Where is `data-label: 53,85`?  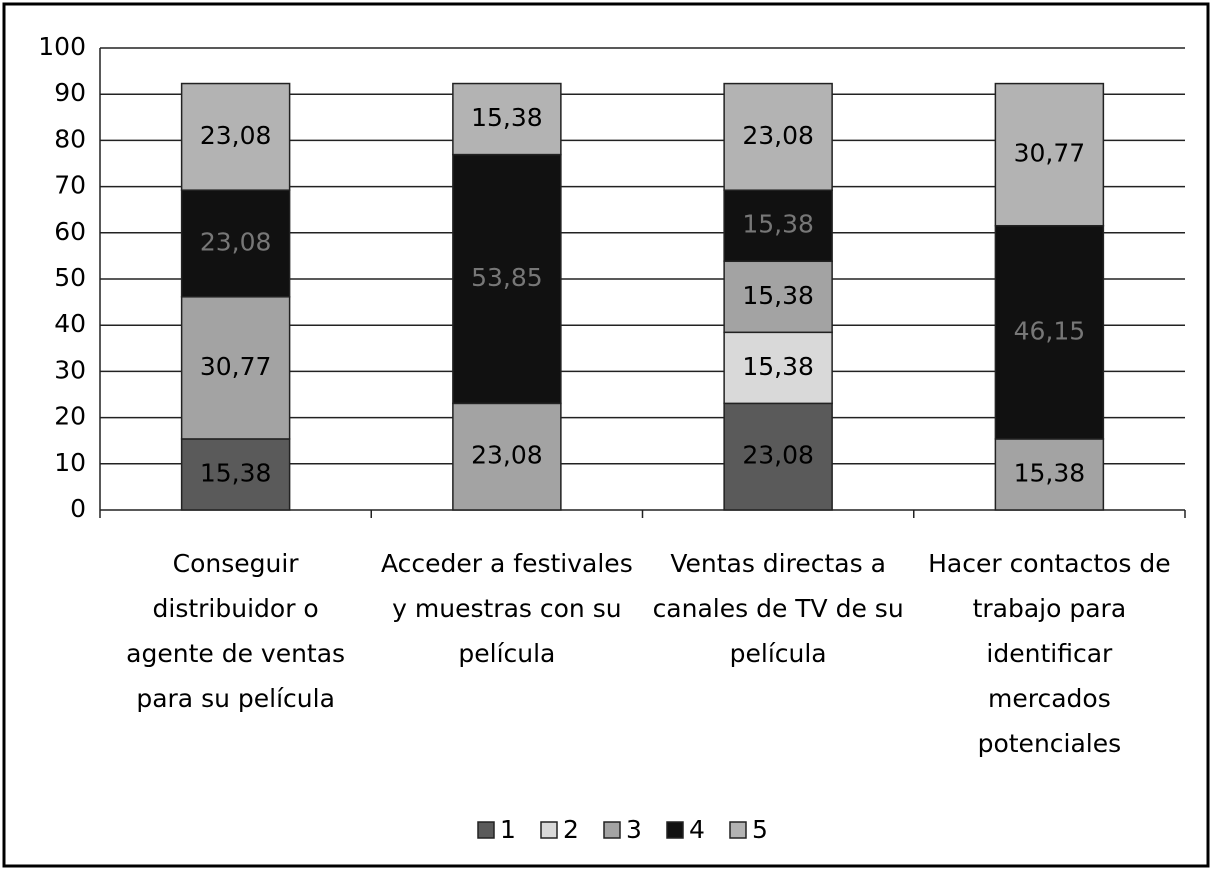
data-label: 53,85 is located at coordinates (507, 277).